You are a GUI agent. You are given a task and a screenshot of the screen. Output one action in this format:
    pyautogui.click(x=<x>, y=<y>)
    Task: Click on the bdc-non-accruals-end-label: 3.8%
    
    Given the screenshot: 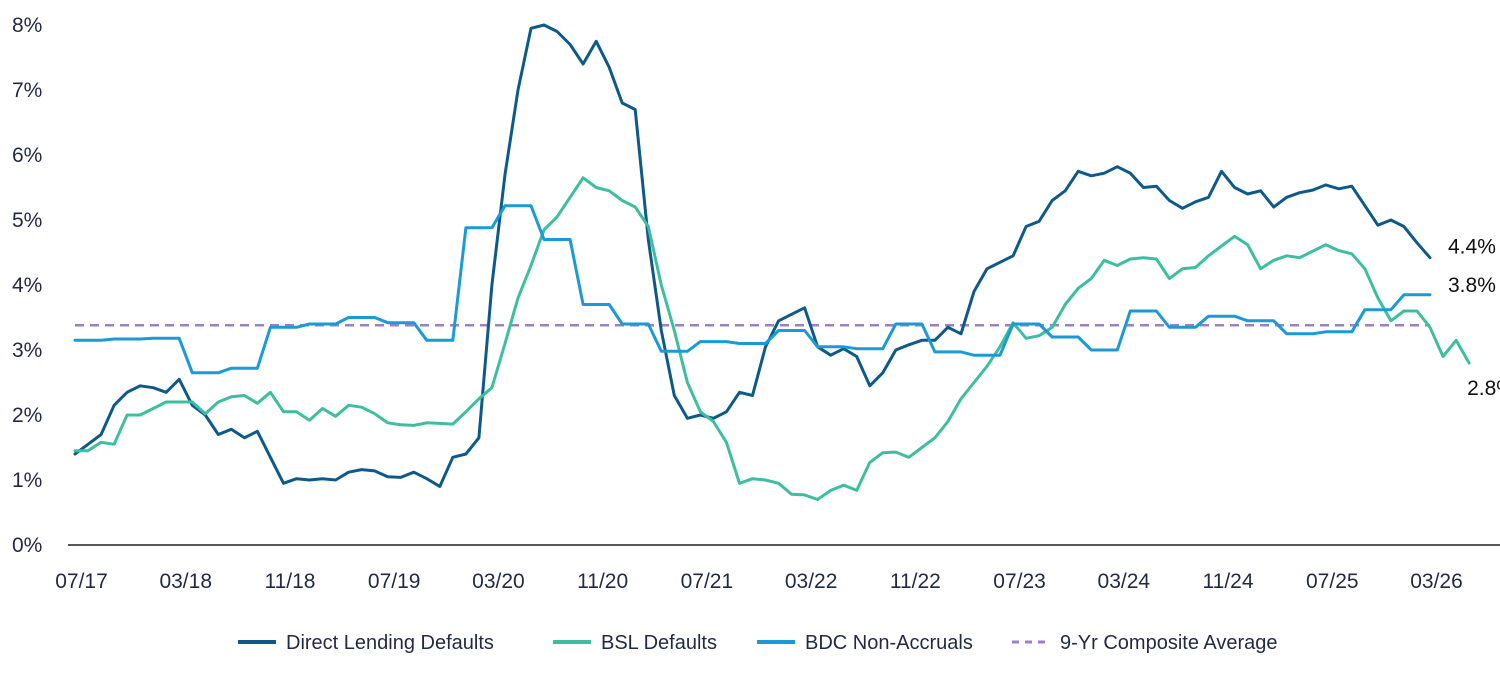 What is the action you would take?
    pyautogui.click(x=1472, y=285)
    